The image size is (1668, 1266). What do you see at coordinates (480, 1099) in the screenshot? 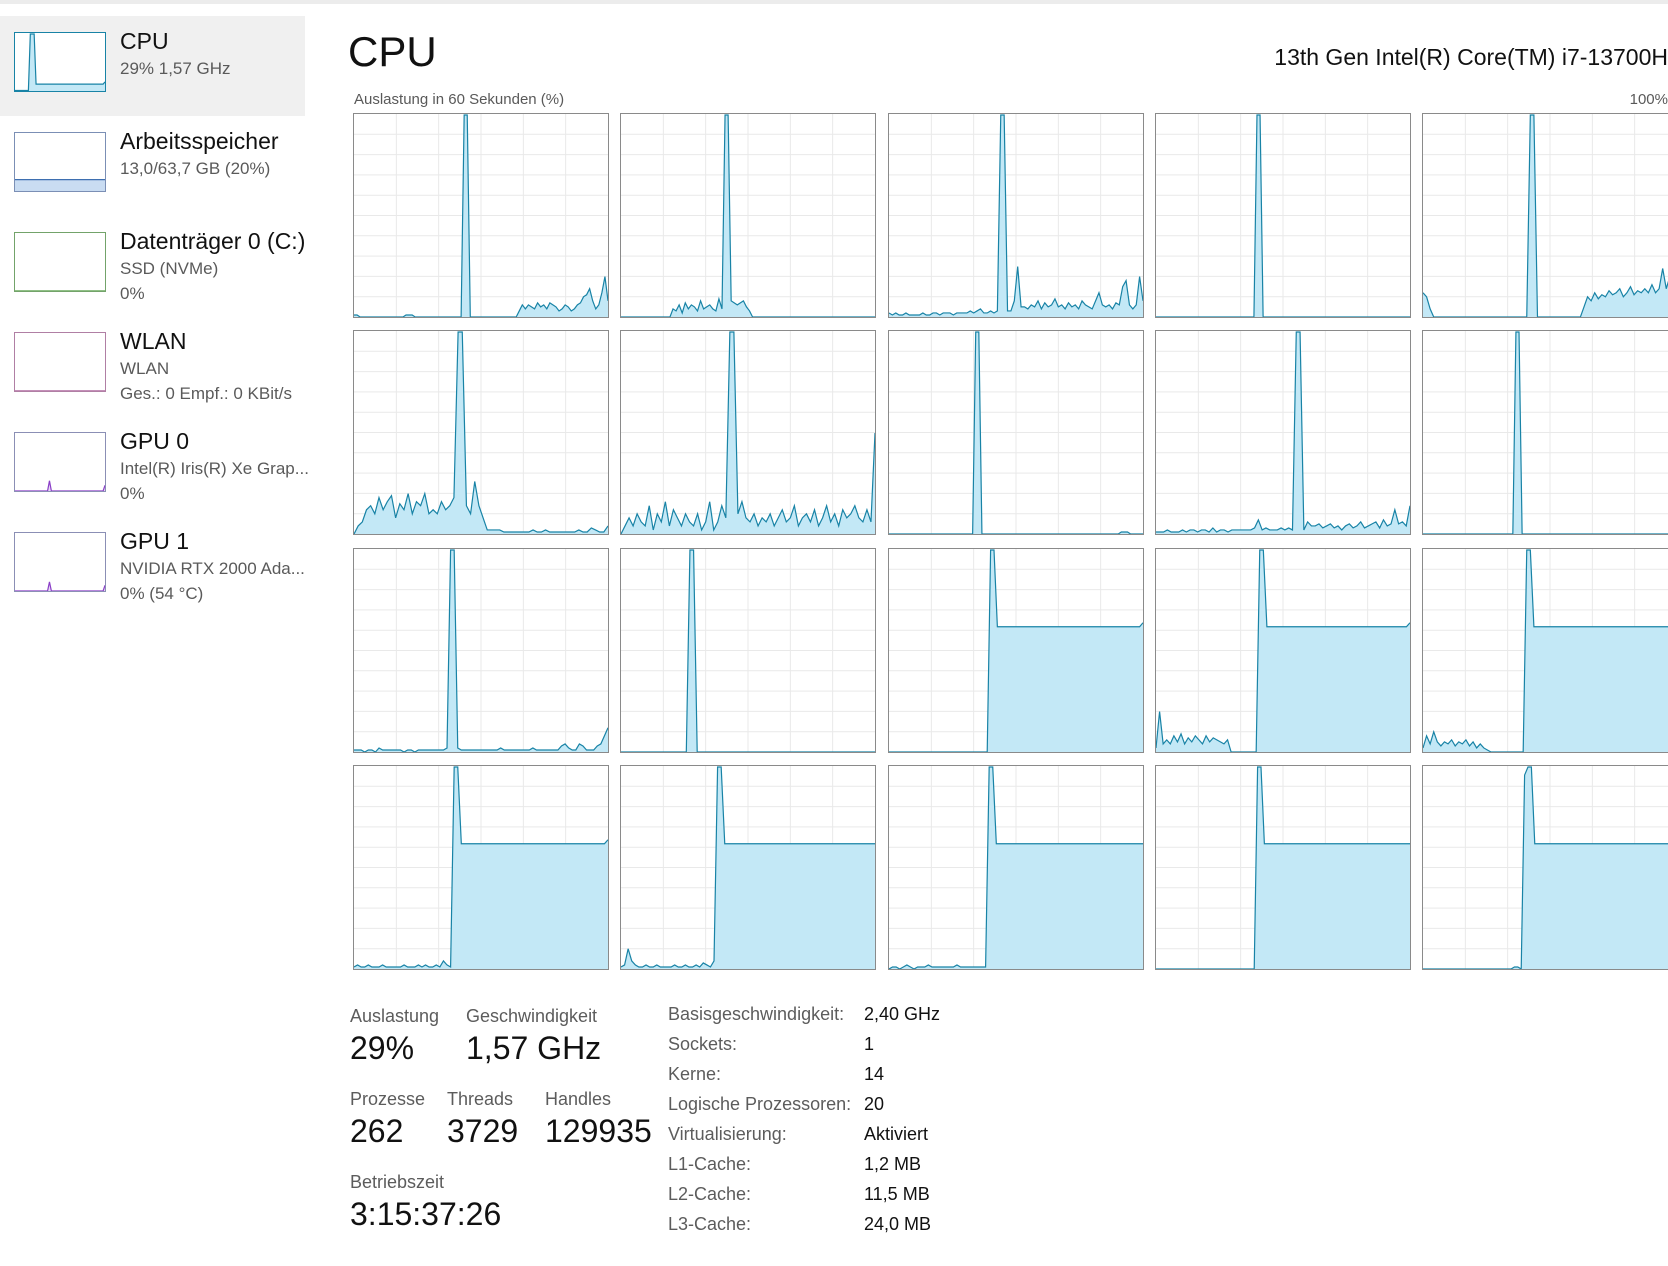
I see `threads-label: Threads` at bounding box center [480, 1099].